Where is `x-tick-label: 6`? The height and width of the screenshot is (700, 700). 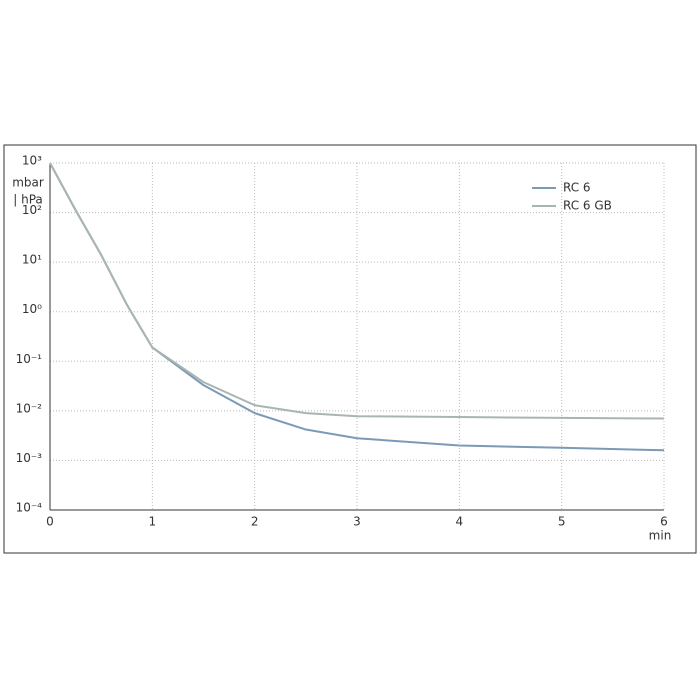
x-tick-label: 6 is located at coordinates (664, 522).